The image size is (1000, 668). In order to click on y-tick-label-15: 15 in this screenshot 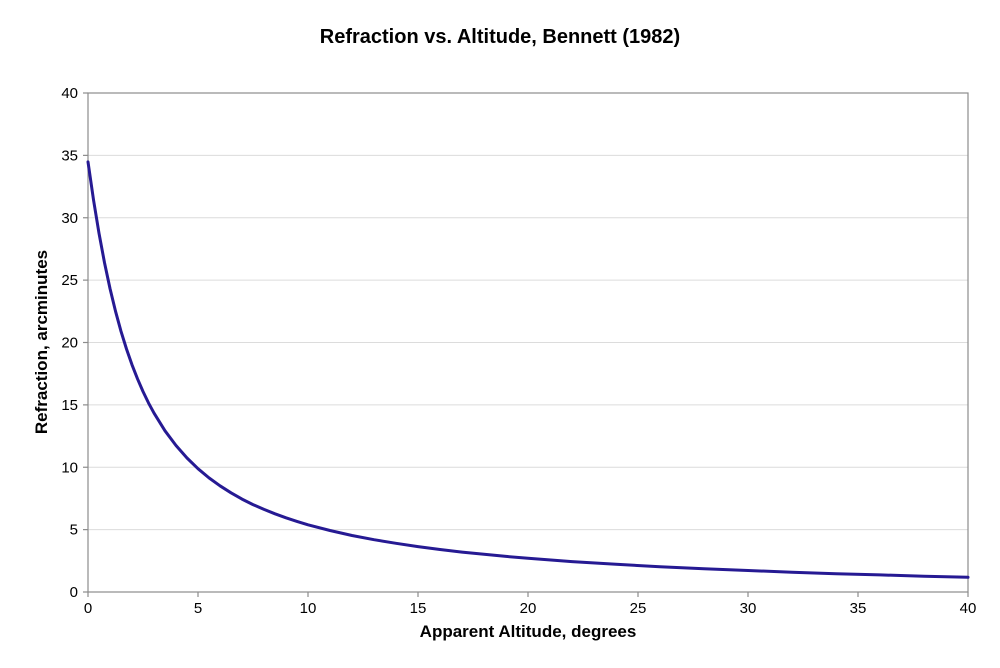, I will do `click(69, 405)`.